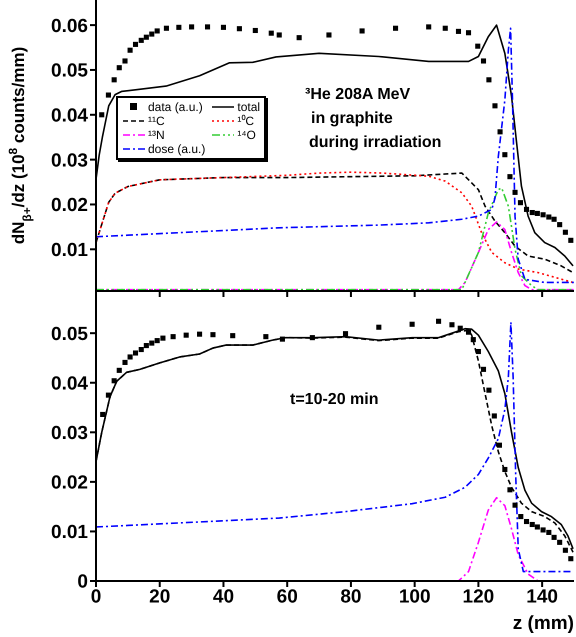  What do you see at coordinates (69, 26) in the screenshot?
I see `y-tick-label: 0.06` at bounding box center [69, 26].